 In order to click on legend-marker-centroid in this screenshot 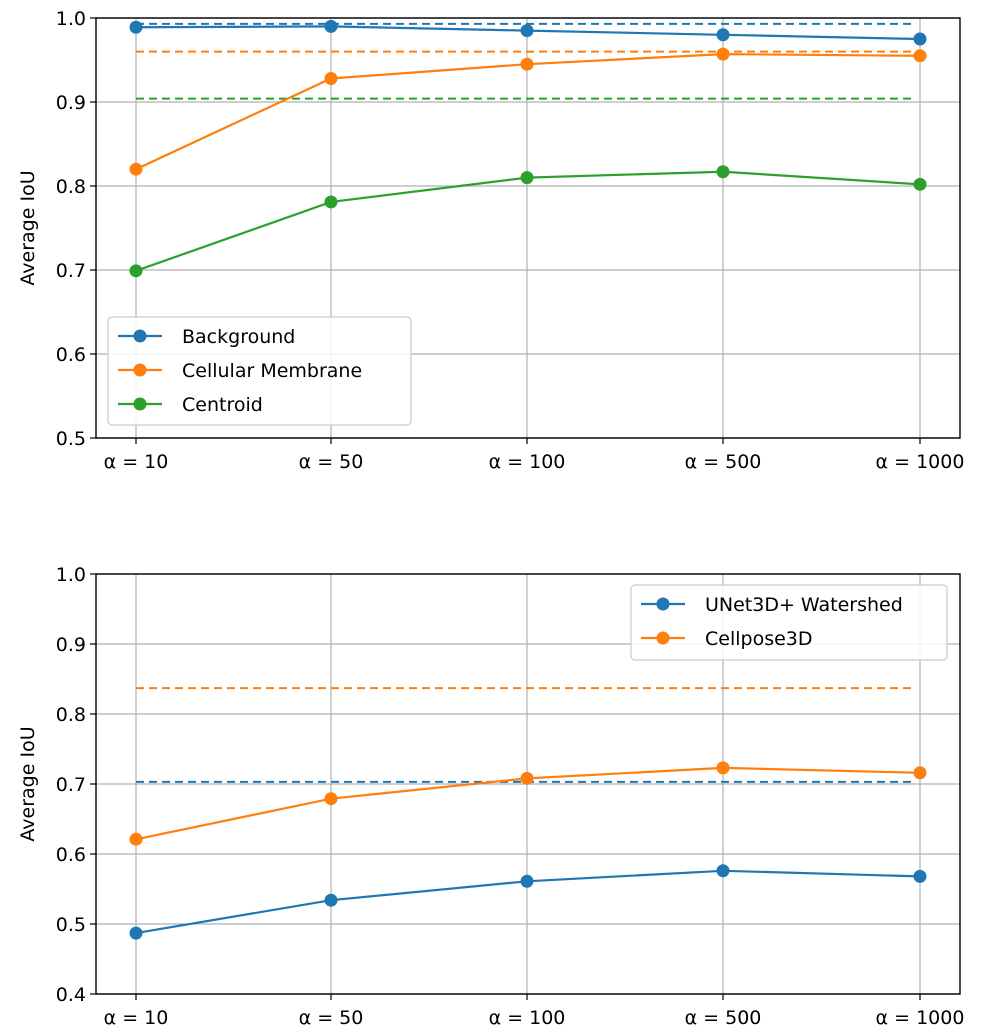, I will do `click(140, 404)`.